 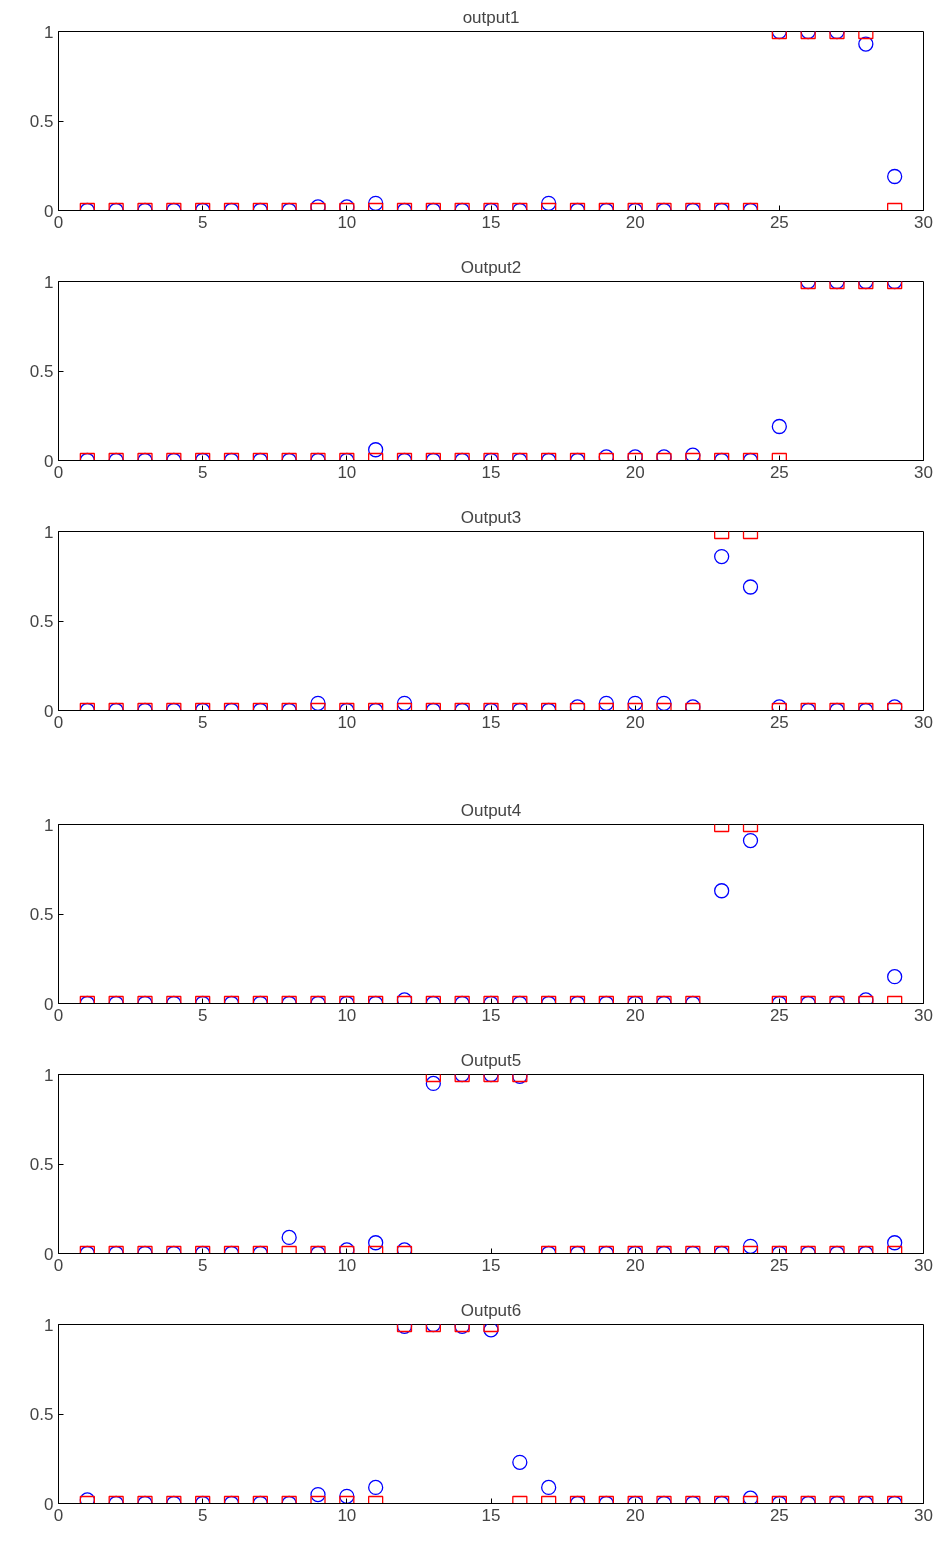 I want to click on chart-title: Output6, so click(x=491, y=1310).